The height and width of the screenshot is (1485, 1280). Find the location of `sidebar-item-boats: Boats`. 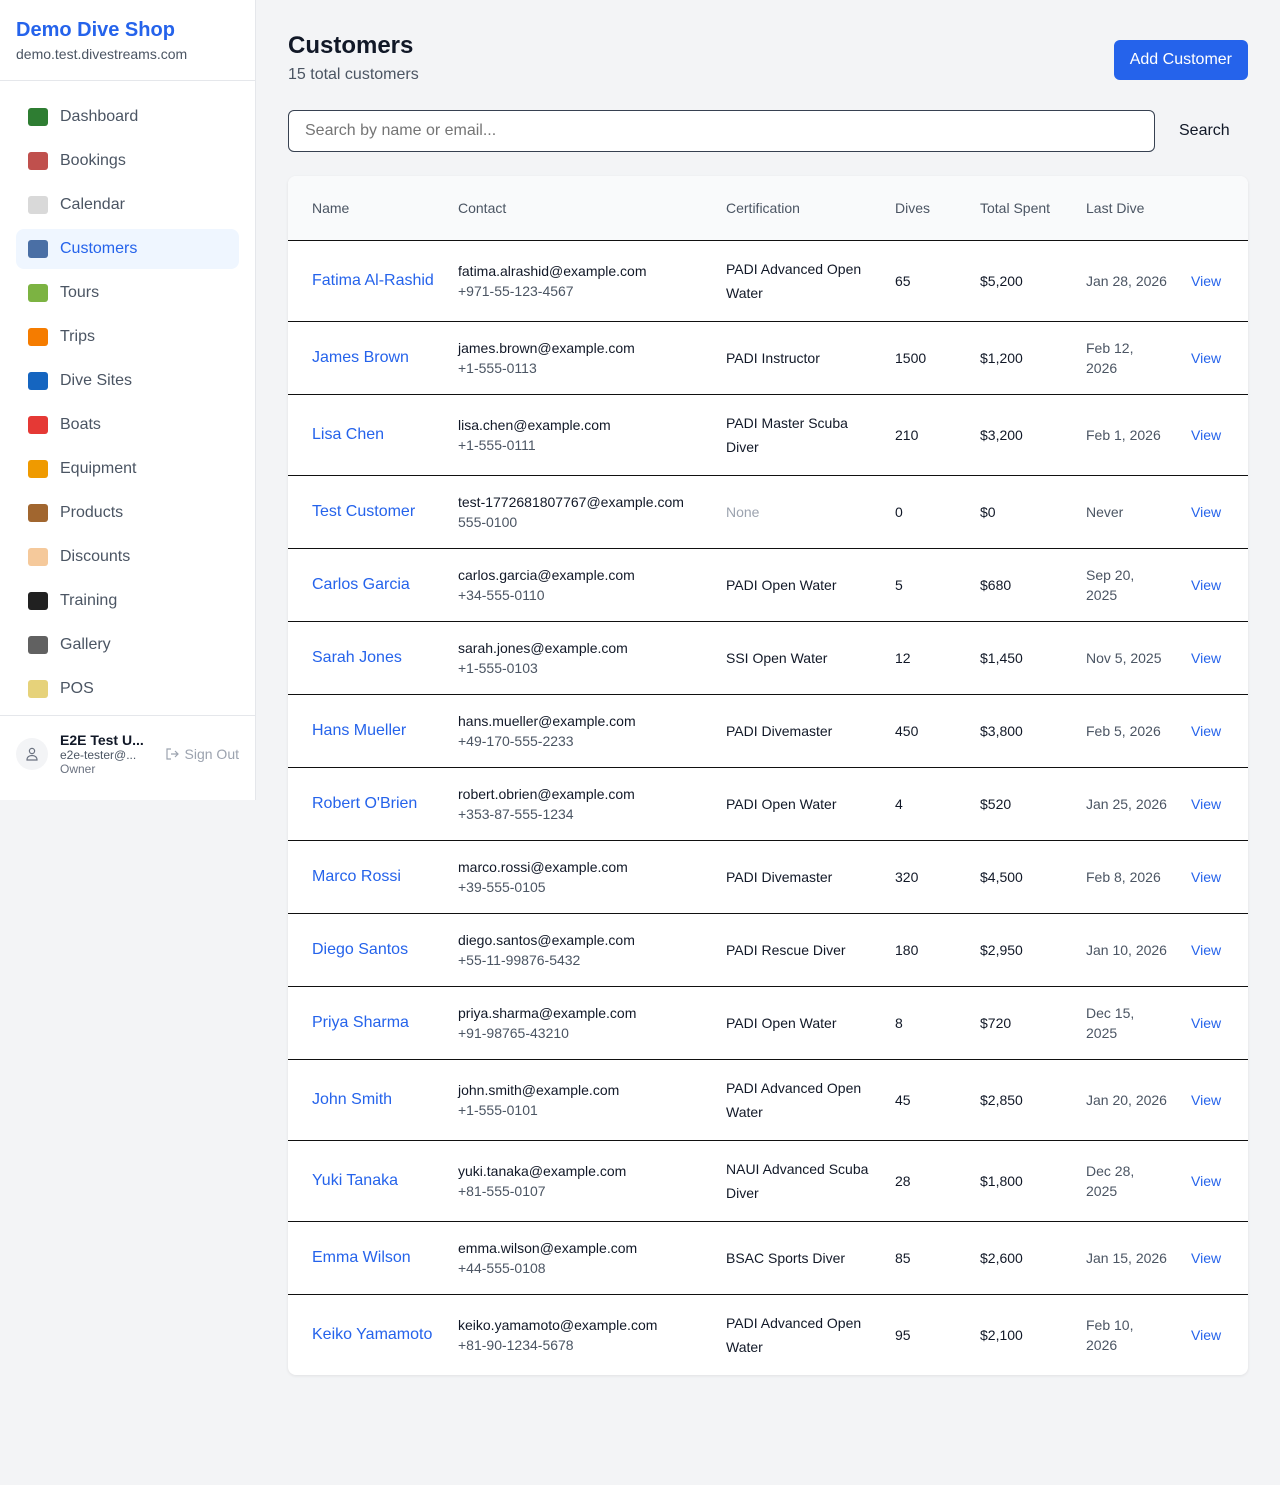

sidebar-item-boats: Boats is located at coordinates (127, 425).